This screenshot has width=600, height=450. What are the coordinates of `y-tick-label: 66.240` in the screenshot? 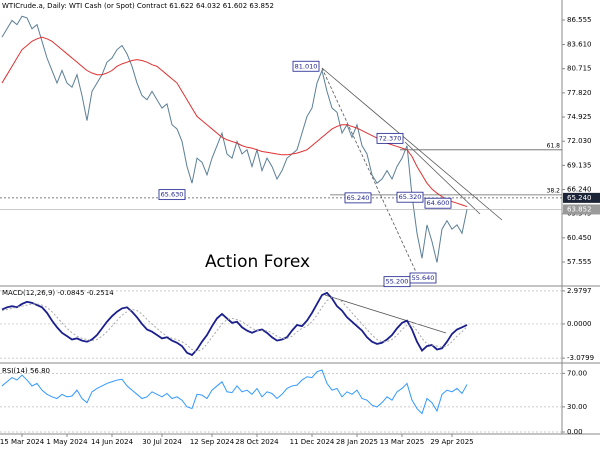 It's located at (579, 190).